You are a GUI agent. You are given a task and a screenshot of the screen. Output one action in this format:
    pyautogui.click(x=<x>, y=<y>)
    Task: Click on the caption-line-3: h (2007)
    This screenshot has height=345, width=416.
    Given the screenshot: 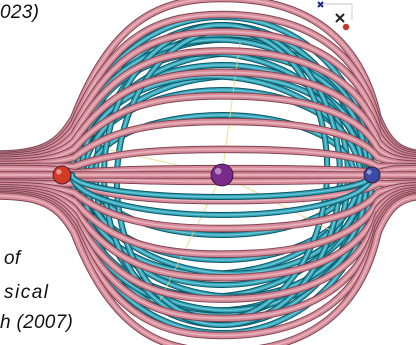 What is the action you would take?
    pyautogui.click(x=37, y=322)
    